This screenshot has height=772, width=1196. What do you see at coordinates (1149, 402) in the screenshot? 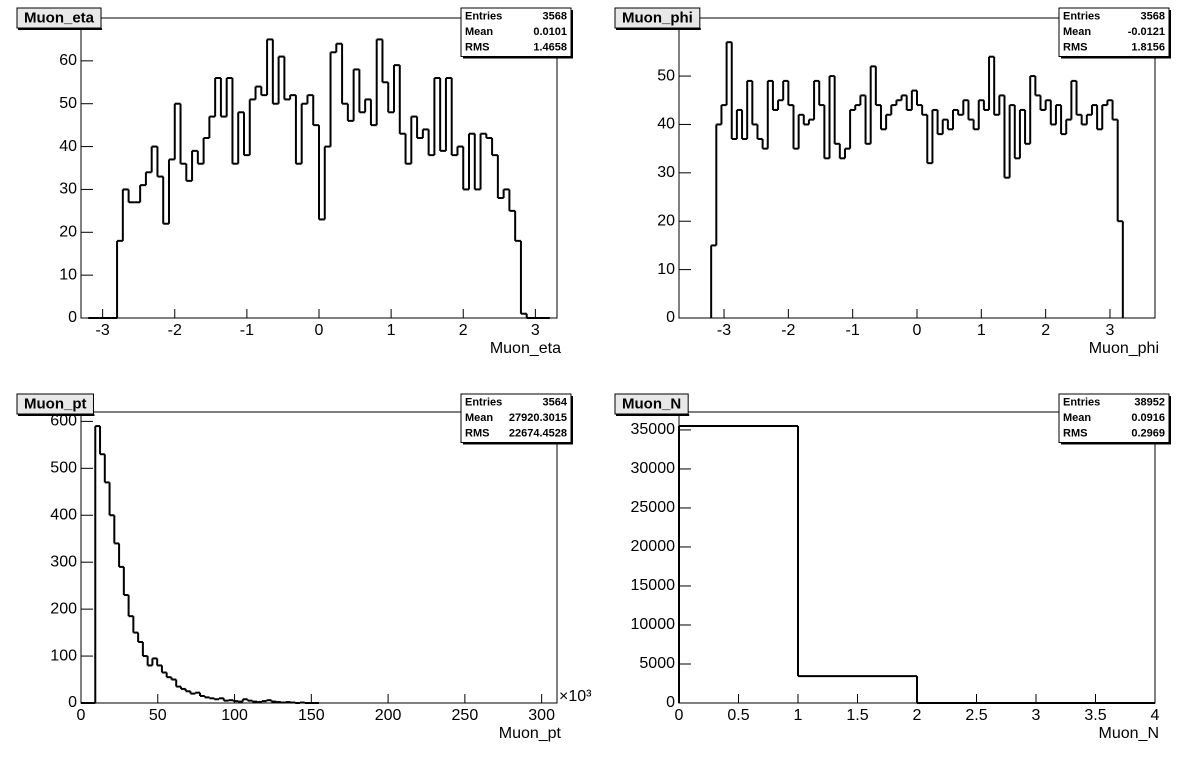
I see `stats-value: 38952` at bounding box center [1149, 402].